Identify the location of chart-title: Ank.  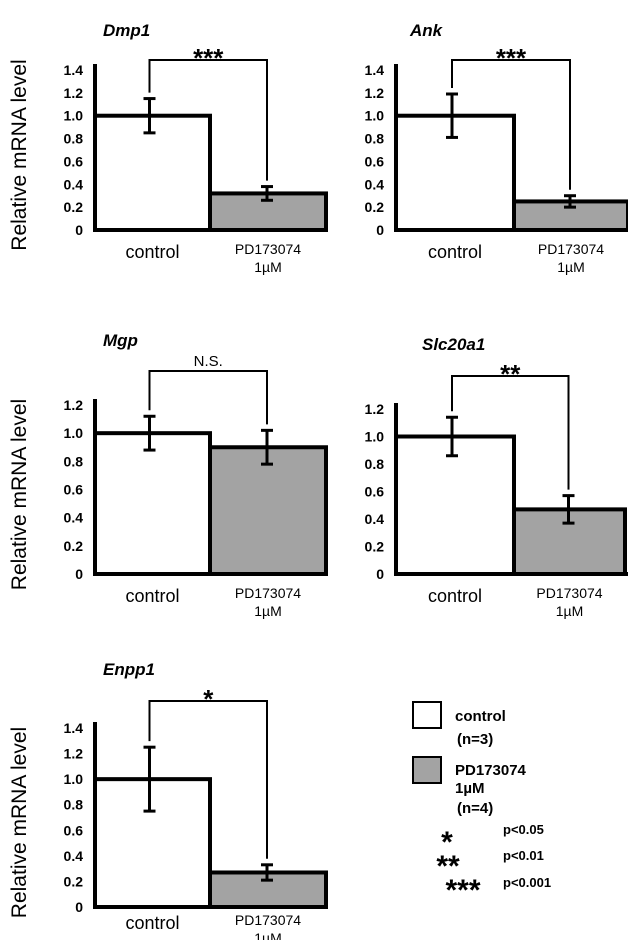
(426, 30).